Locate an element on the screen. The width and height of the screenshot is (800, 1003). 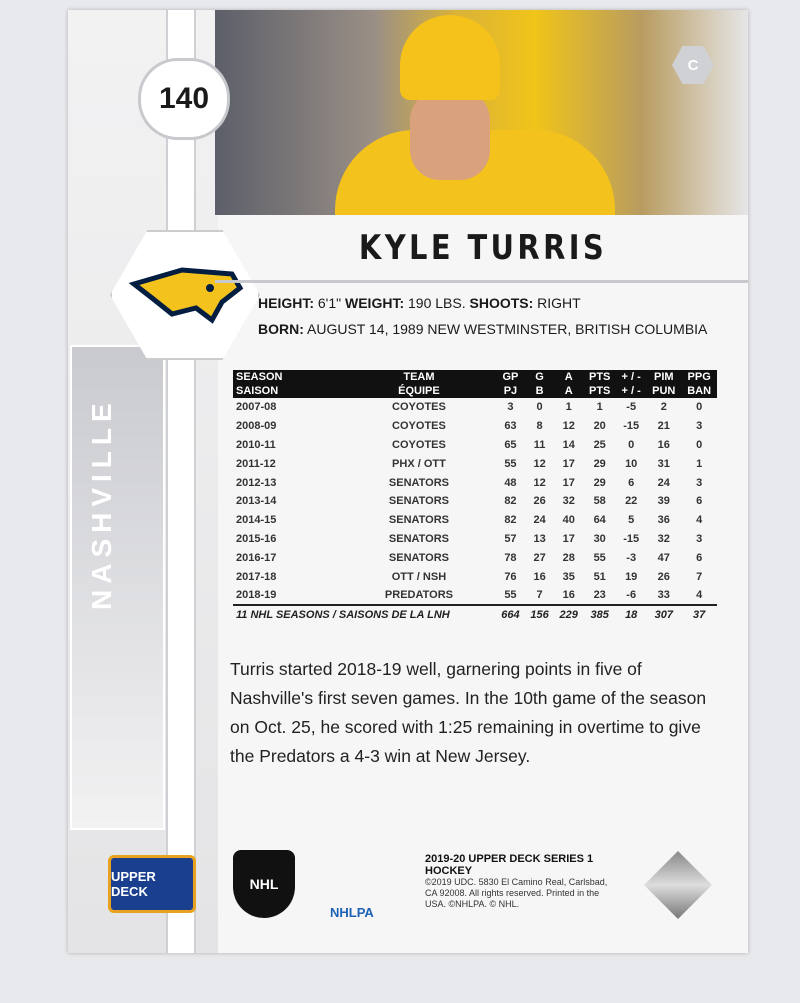
table-cell: -6 is located at coordinates (631, 594).